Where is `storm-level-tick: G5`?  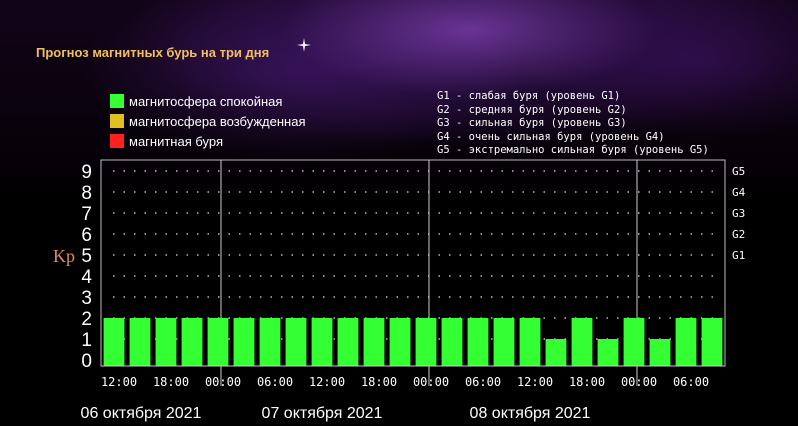
storm-level-tick: G5 is located at coordinates (738, 171).